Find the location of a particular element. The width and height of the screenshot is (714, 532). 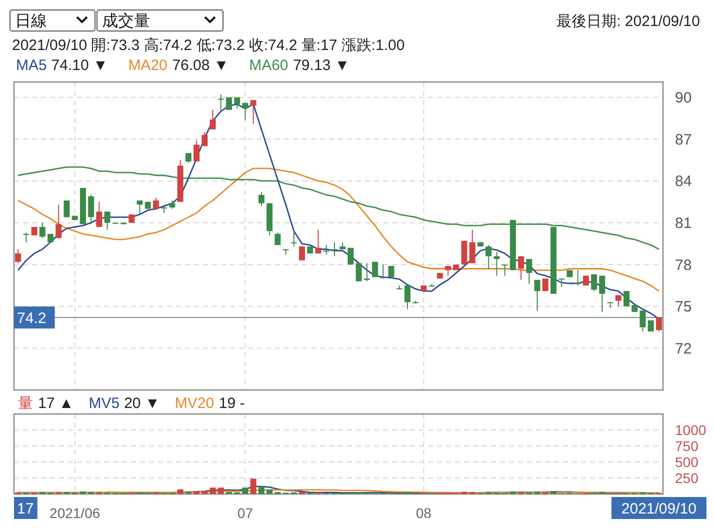

text: MA20 is located at coordinates (148, 65).